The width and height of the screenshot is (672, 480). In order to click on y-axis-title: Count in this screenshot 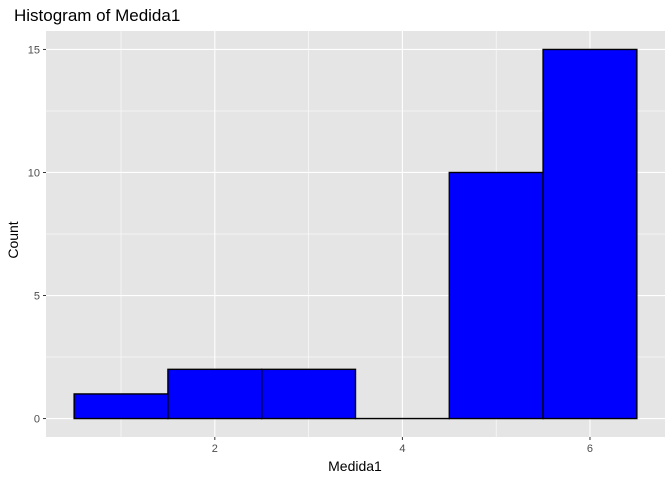, I will do `click(13, 239)`.